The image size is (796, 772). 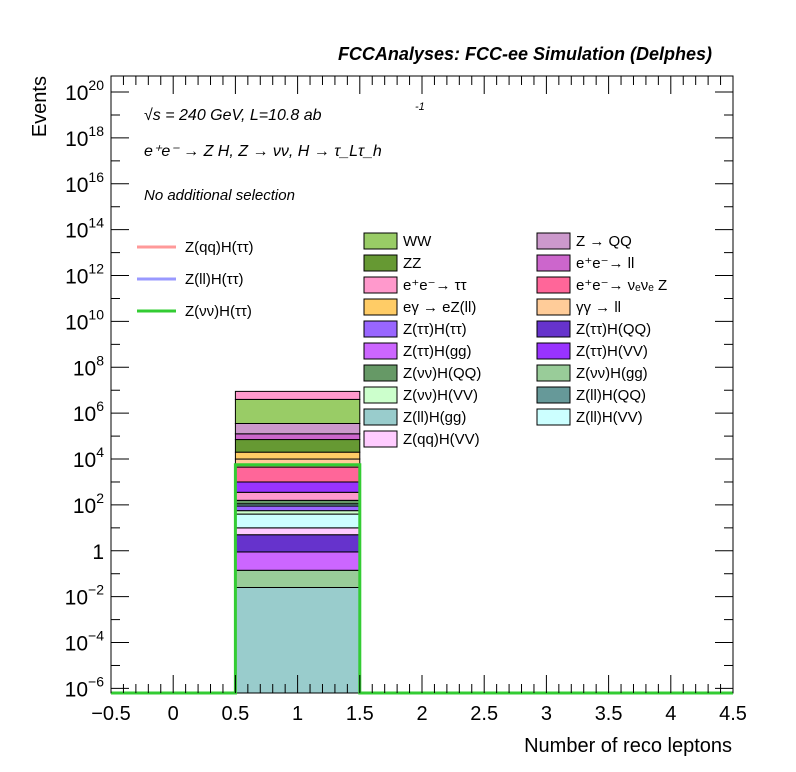 What do you see at coordinates (670, 714) in the screenshot?
I see `x-tick-label: 4` at bounding box center [670, 714].